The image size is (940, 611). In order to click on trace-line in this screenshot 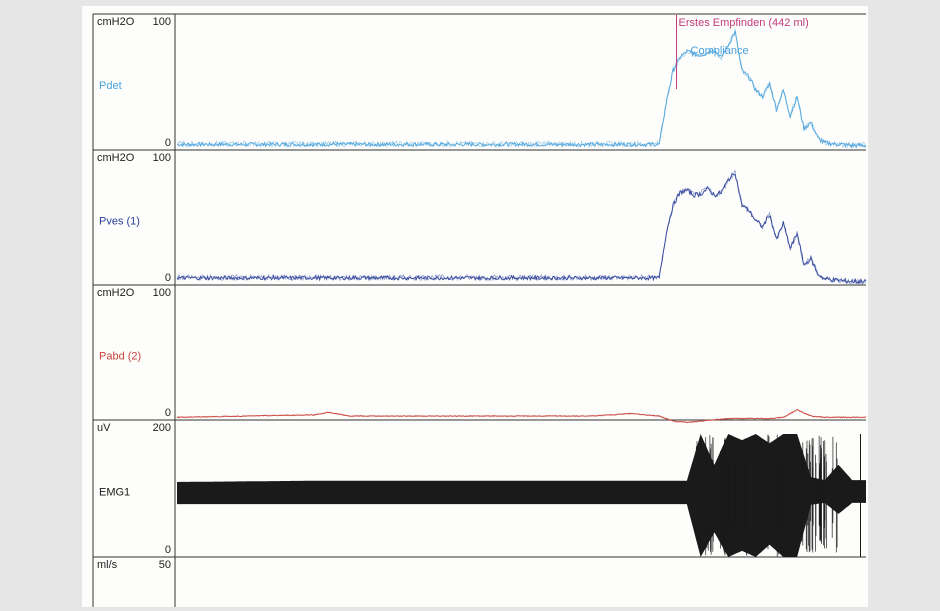, I will do `click(521, 89)`.